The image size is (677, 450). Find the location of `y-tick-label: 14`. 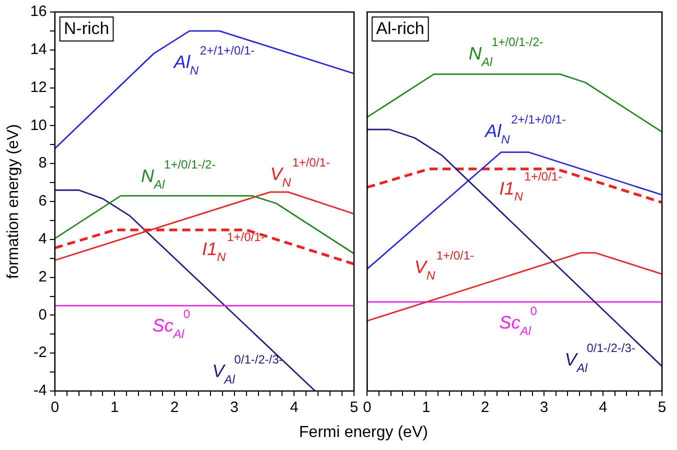

y-tick-label: 14 is located at coordinates (38, 49).